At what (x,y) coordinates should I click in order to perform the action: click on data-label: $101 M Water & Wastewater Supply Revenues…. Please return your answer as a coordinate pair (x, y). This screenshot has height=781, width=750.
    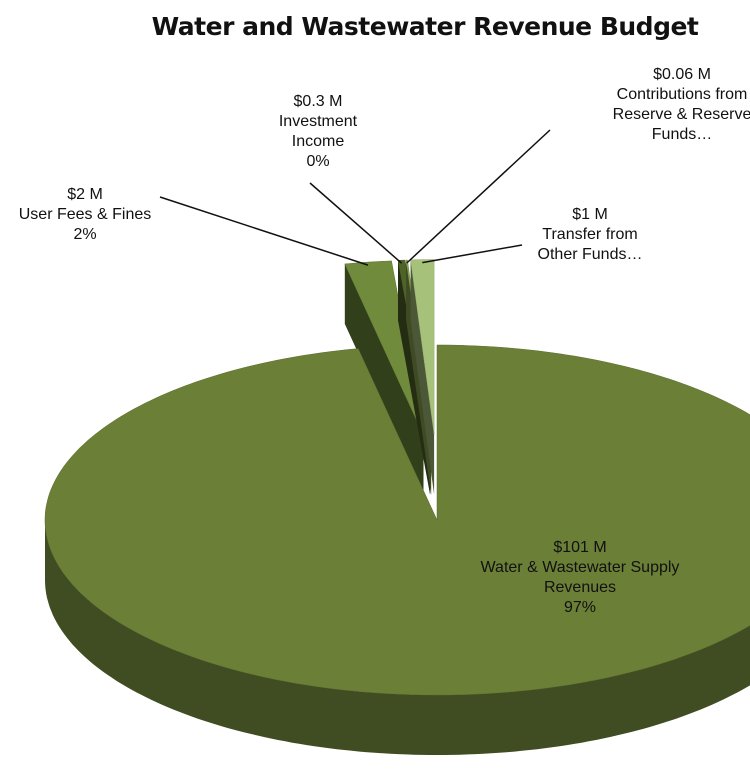
    Looking at the image, I should click on (580, 578).